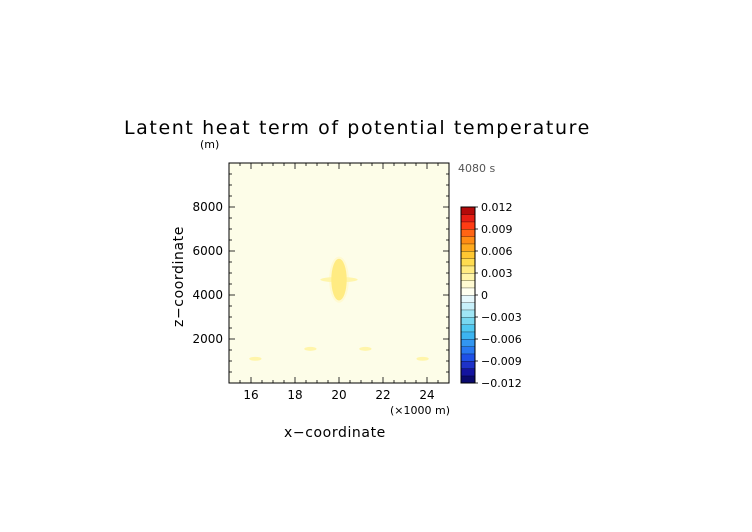 Image resolution: width=752 pixels, height=532 pixels. I want to click on colorbar-tick-label: −0.003, so click(501, 317).